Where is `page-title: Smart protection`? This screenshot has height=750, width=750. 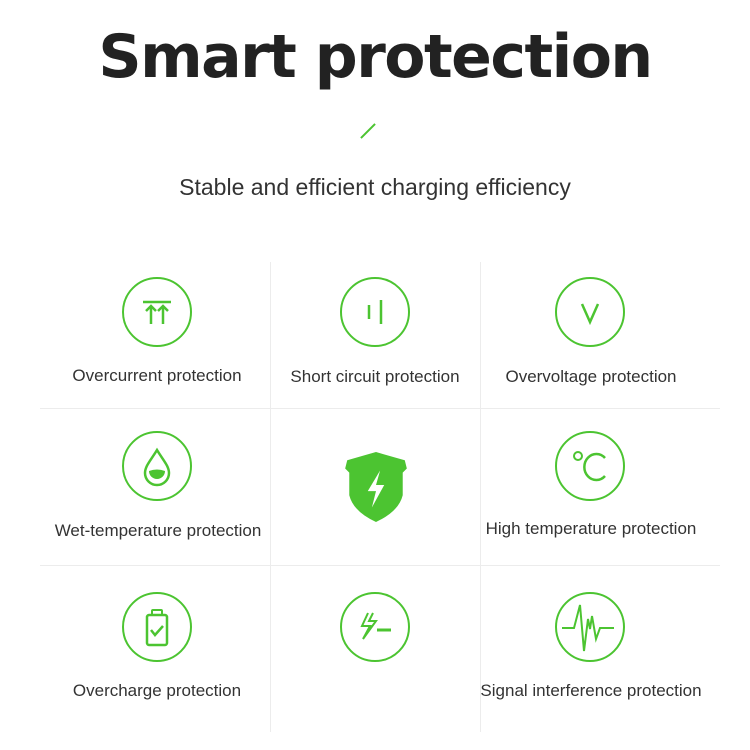 page-title: Smart protection is located at coordinates (375, 57).